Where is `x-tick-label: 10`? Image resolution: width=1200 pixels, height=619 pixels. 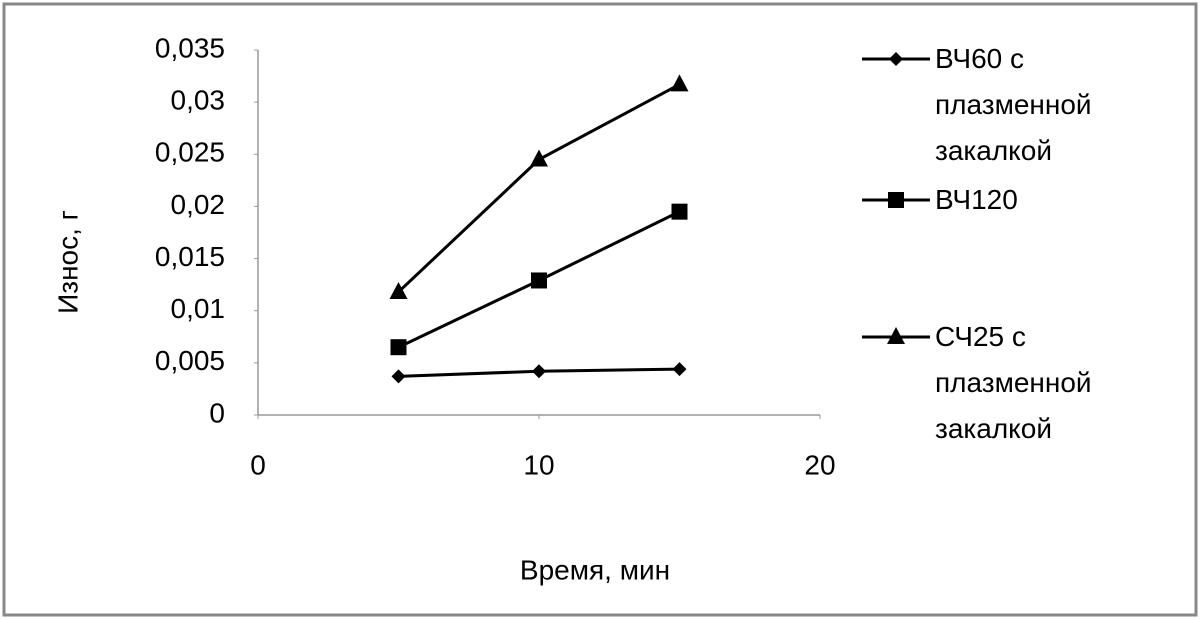
x-tick-label: 10 is located at coordinates (538, 464).